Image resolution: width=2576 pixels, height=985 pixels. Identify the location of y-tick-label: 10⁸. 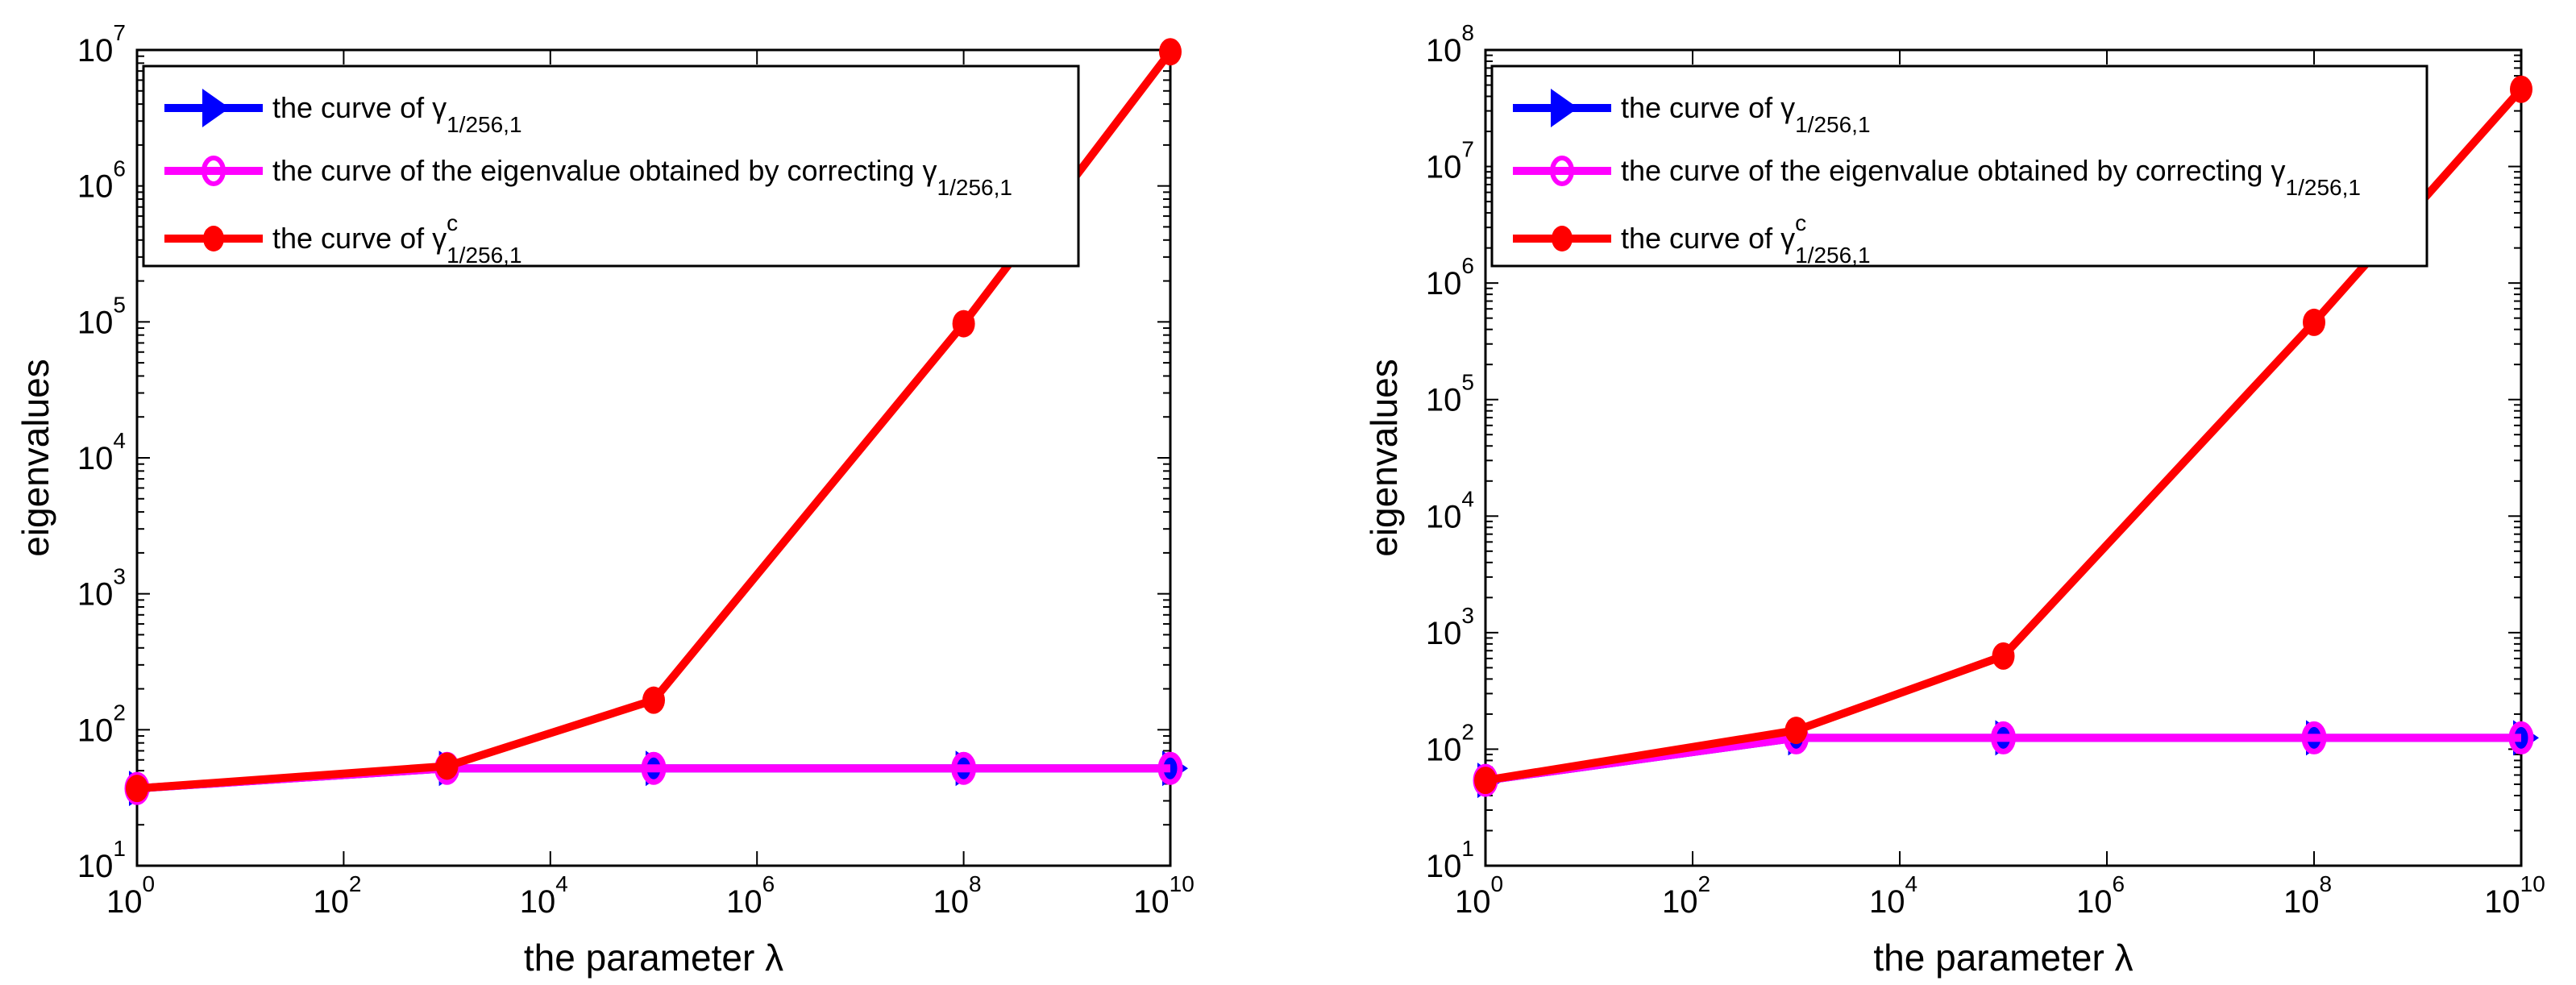
(1450, 44).